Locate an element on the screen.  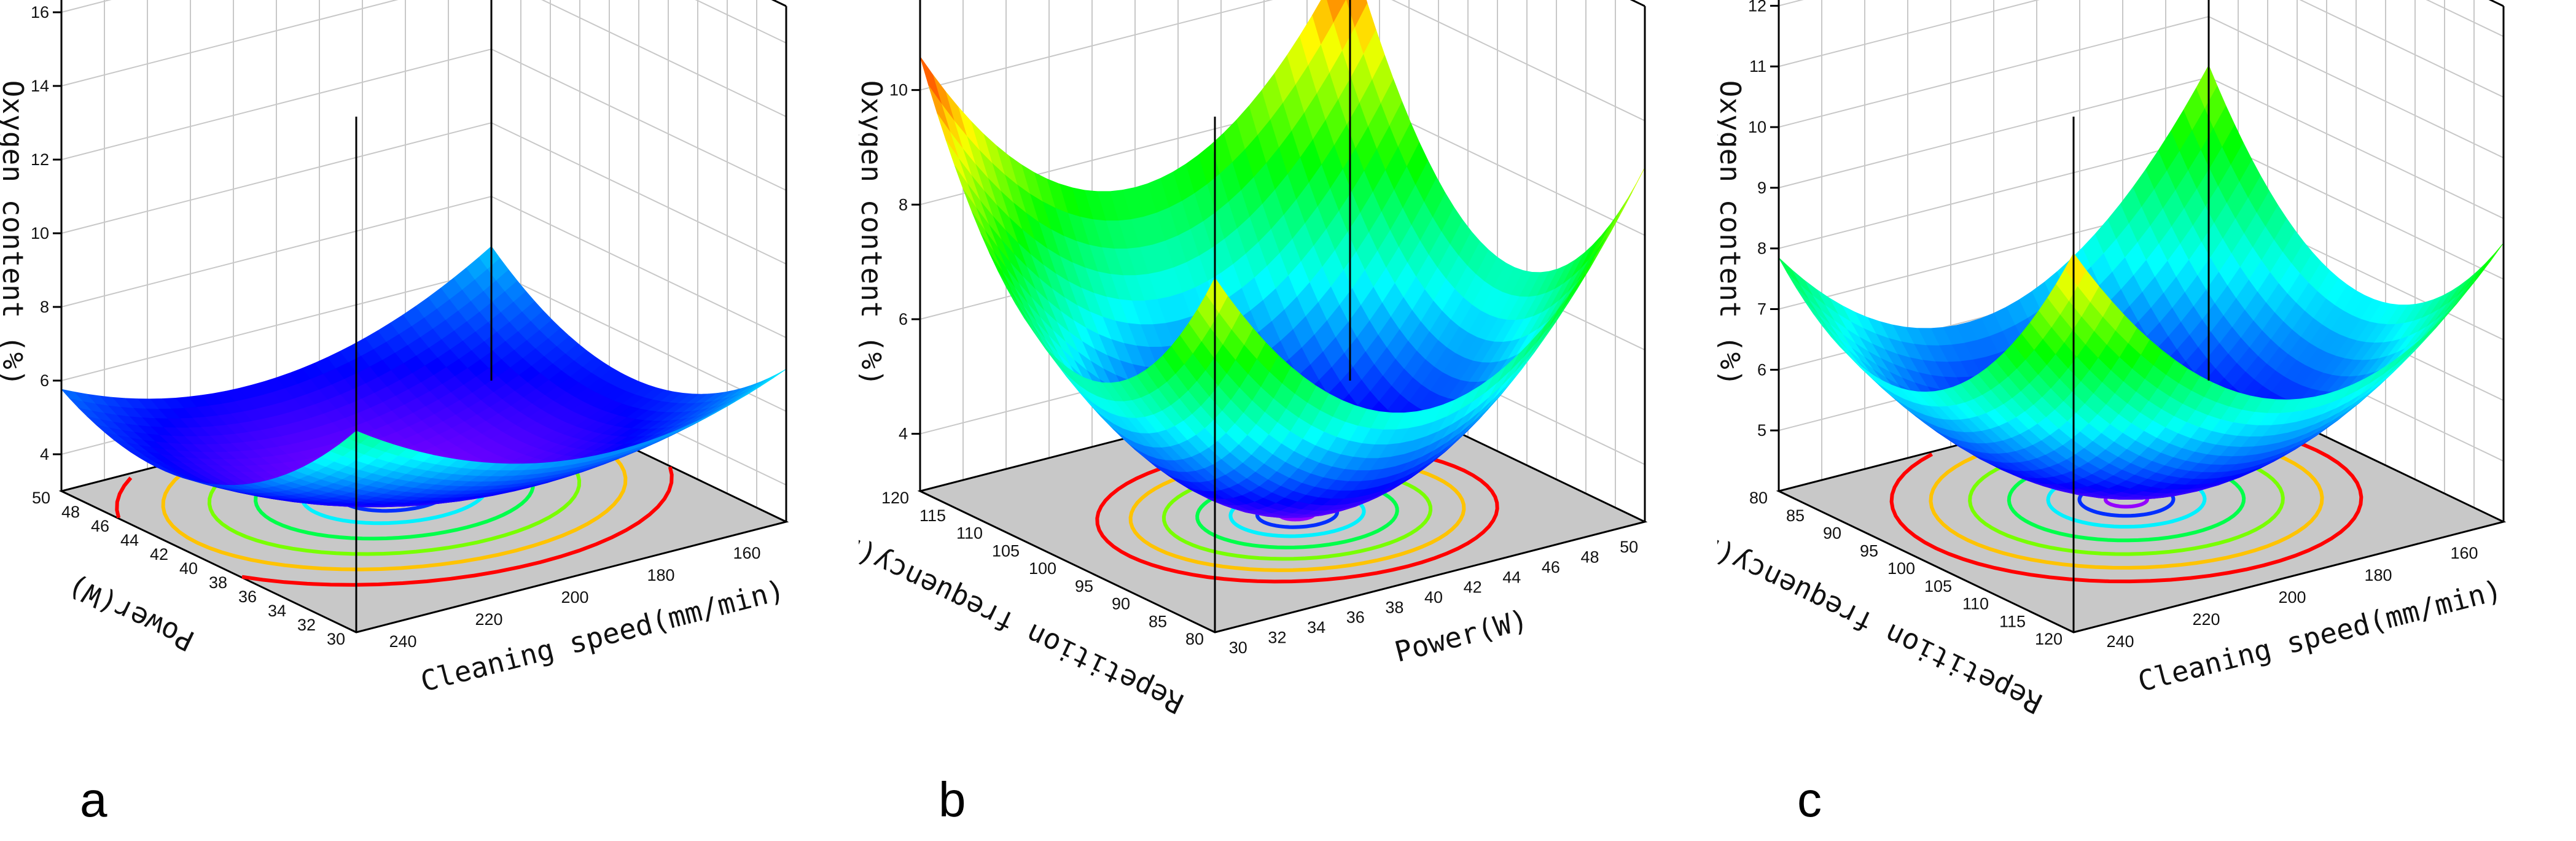
panel-letter: c is located at coordinates (1809, 799).